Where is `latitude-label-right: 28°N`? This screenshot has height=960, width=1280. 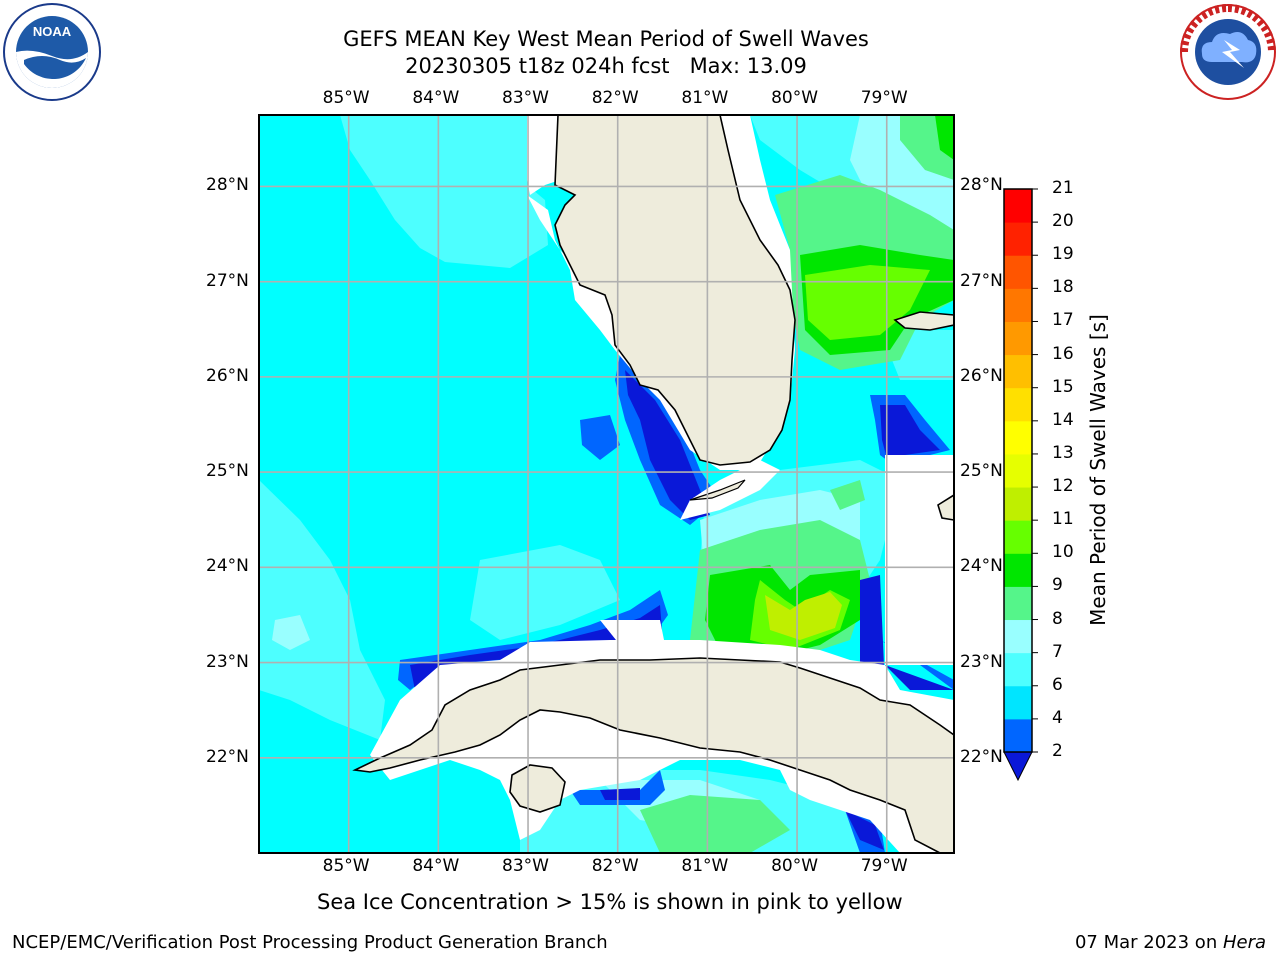 latitude-label-right: 28°N is located at coordinates (981, 185).